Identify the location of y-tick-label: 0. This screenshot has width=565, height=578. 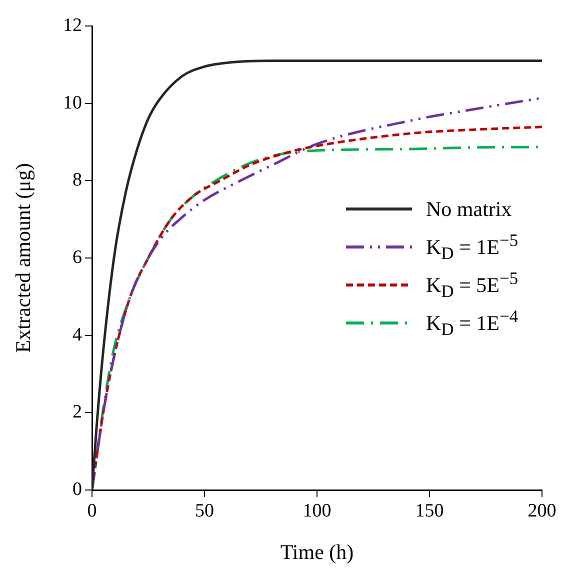
(77, 489).